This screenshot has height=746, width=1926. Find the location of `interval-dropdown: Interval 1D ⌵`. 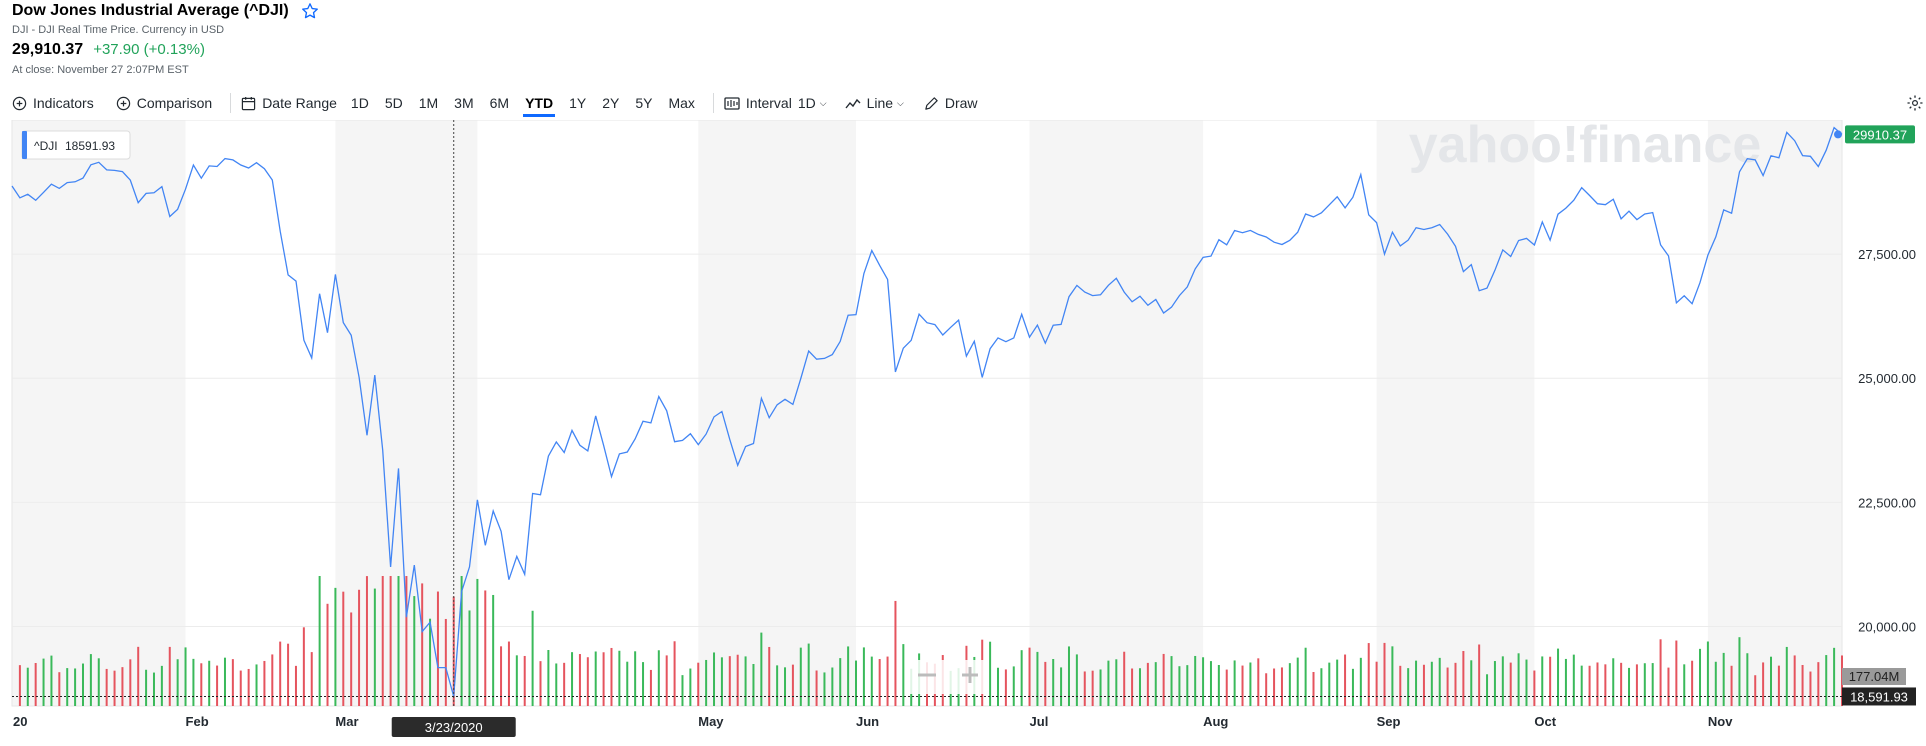

interval-dropdown: Interval 1D ⌵ is located at coordinates (775, 103).